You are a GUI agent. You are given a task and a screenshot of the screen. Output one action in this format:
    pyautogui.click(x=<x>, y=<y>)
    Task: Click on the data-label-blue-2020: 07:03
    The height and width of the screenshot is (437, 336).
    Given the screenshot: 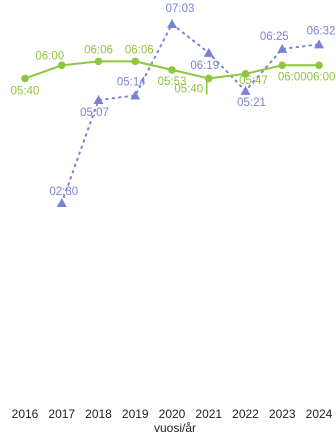 What is the action you would take?
    pyautogui.click(x=180, y=9)
    